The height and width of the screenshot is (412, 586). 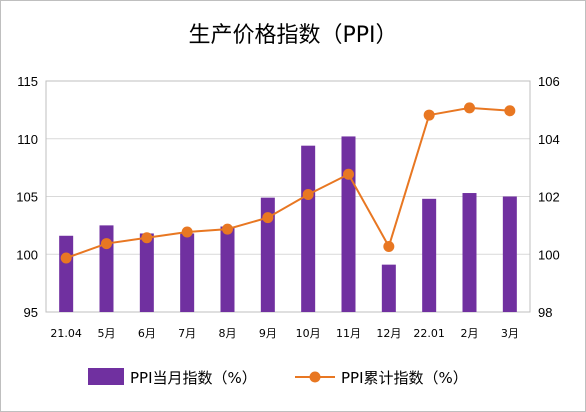 I want to click on x-tick-label: 8月, so click(x=228, y=333).